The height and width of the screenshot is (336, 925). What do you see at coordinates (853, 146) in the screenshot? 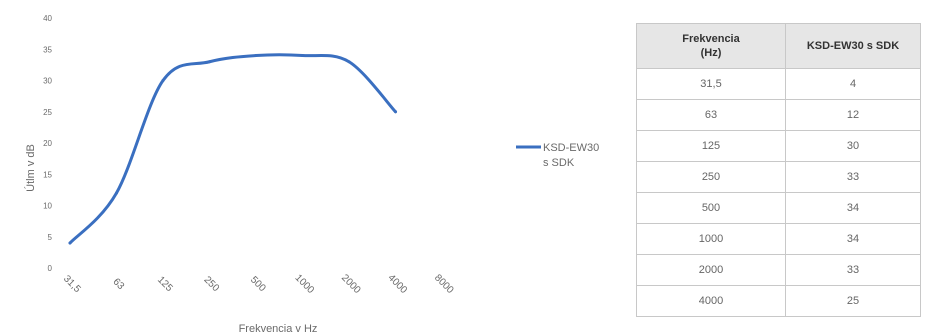
I see `value-cell: 30` at bounding box center [853, 146].